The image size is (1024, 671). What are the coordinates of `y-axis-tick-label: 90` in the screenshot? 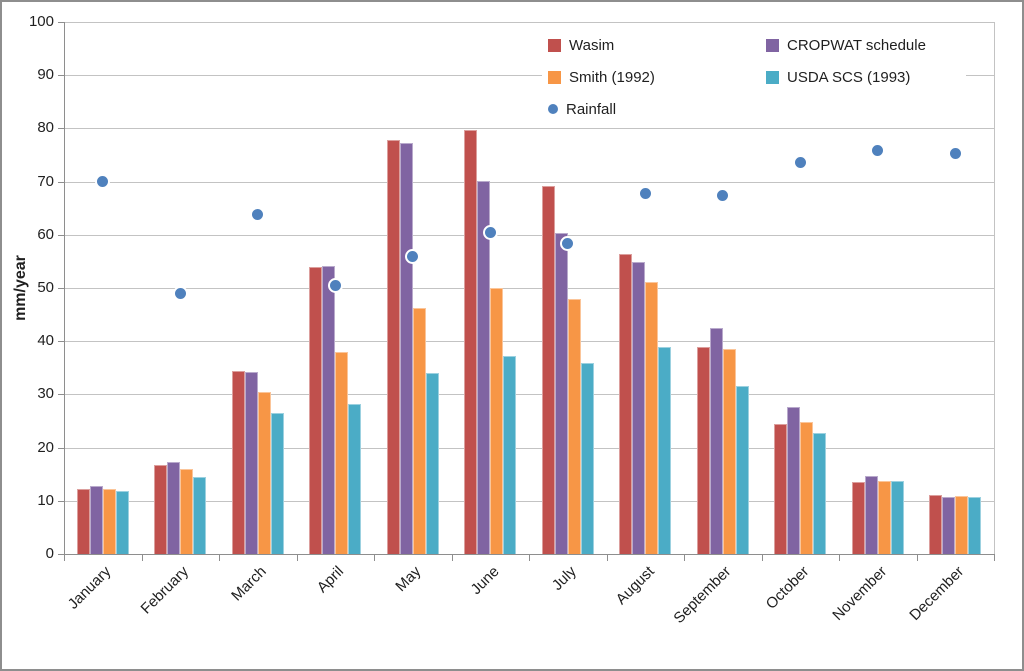 It's located at (45, 74).